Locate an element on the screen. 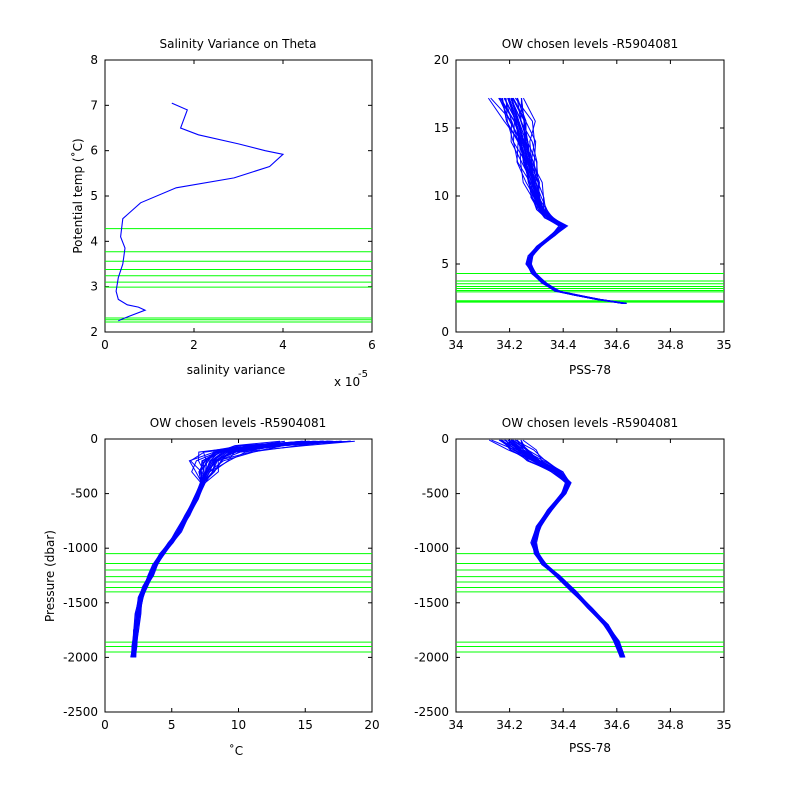 The image size is (800, 800). x-tick-label: 10 is located at coordinates (238, 725).